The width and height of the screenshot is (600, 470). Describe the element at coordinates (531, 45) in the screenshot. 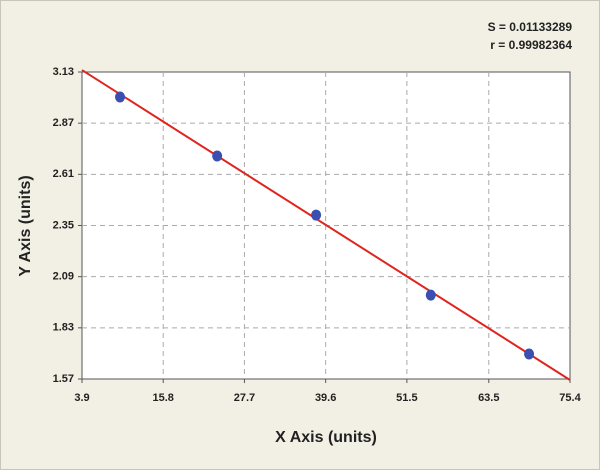

I see `annotation: r = 0.99982364` at that location.